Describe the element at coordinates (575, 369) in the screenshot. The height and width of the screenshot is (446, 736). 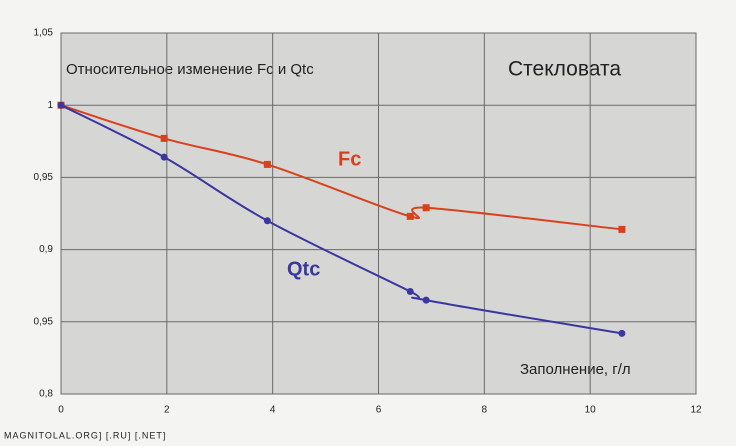
I see `x-axis-label: Заполнение, г/л` at that location.